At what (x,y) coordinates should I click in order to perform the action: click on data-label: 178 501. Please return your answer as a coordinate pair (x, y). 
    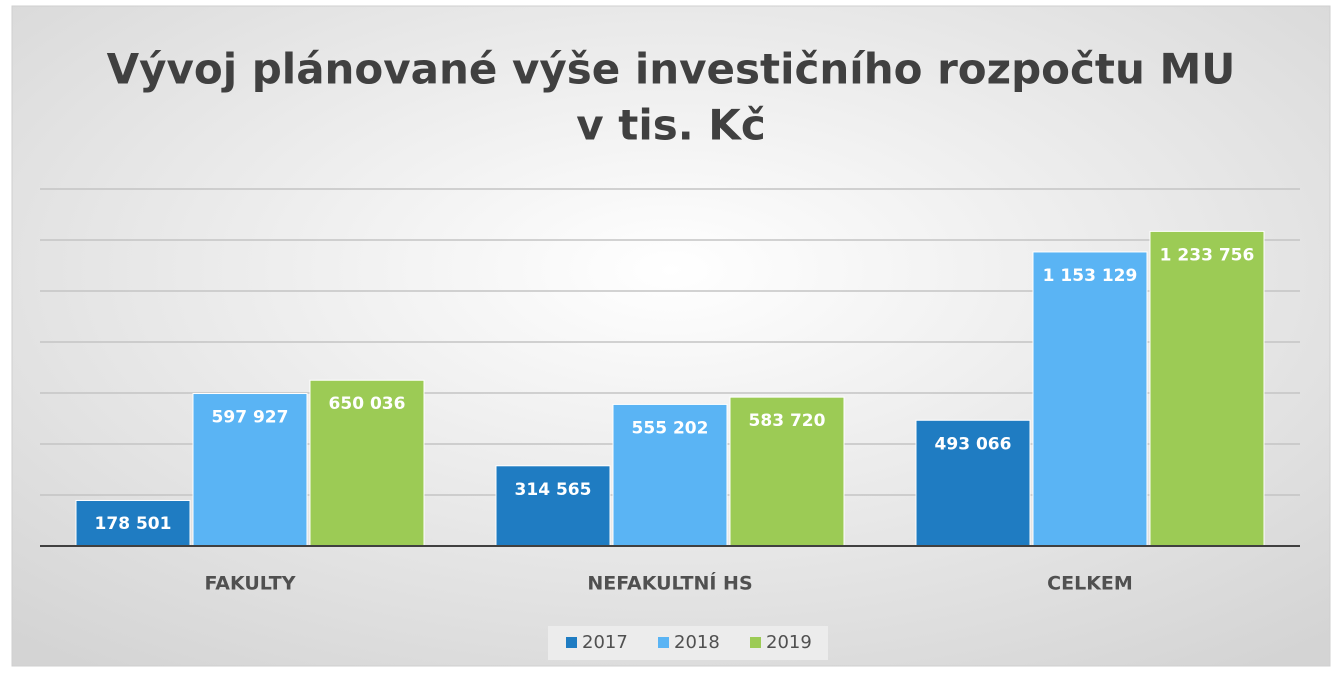
    Looking at the image, I should click on (133, 524).